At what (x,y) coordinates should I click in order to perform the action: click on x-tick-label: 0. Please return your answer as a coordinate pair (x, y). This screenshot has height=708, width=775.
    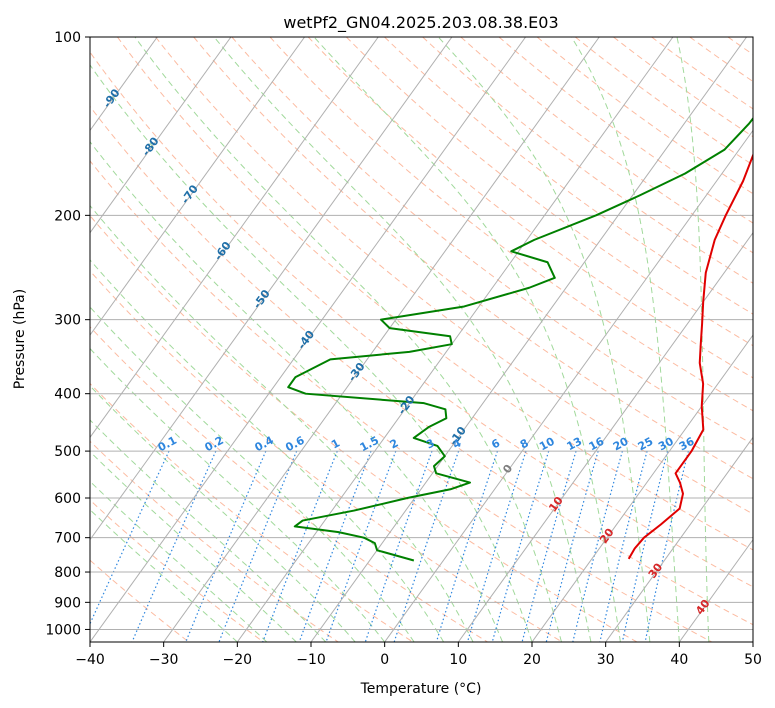
    Looking at the image, I should click on (384, 660).